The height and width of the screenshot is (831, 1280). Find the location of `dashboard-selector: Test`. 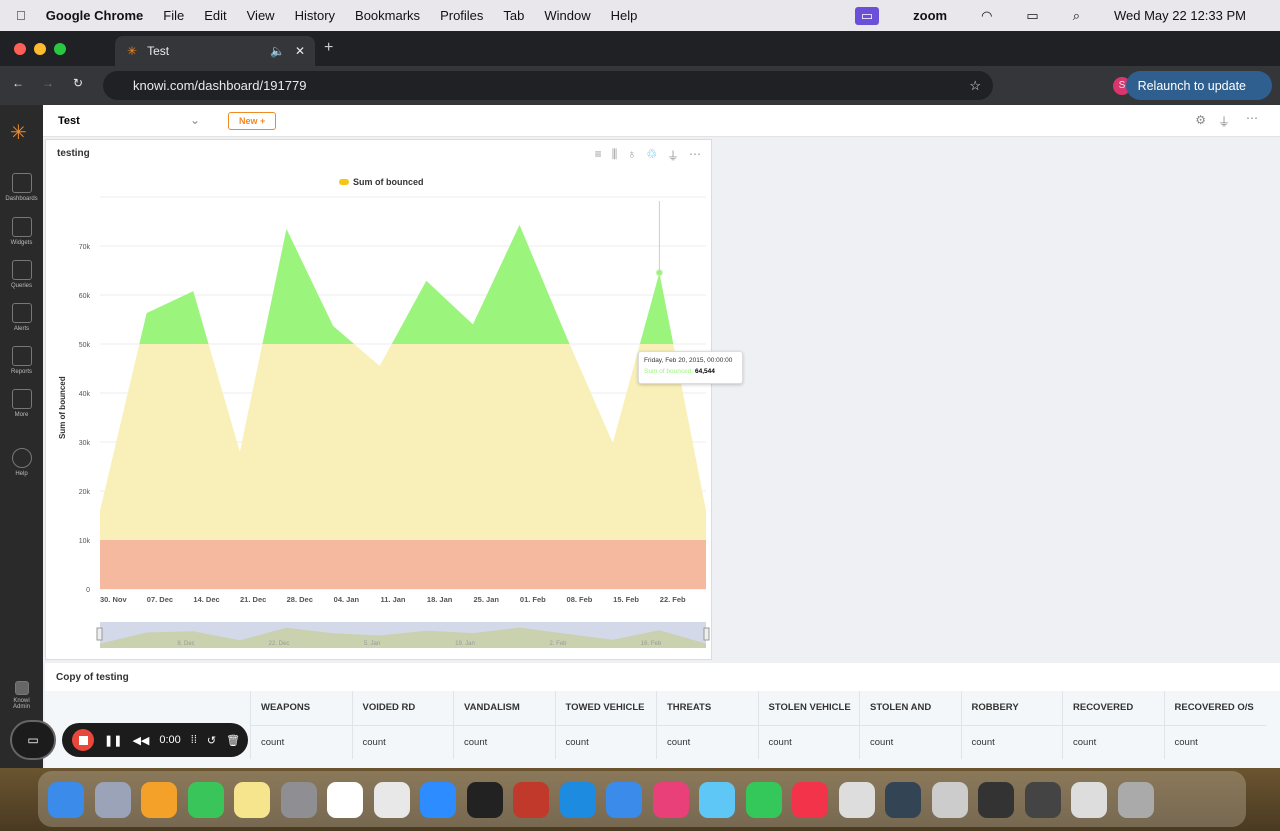

dashboard-selector: Test is located at coordinates (69, 121).